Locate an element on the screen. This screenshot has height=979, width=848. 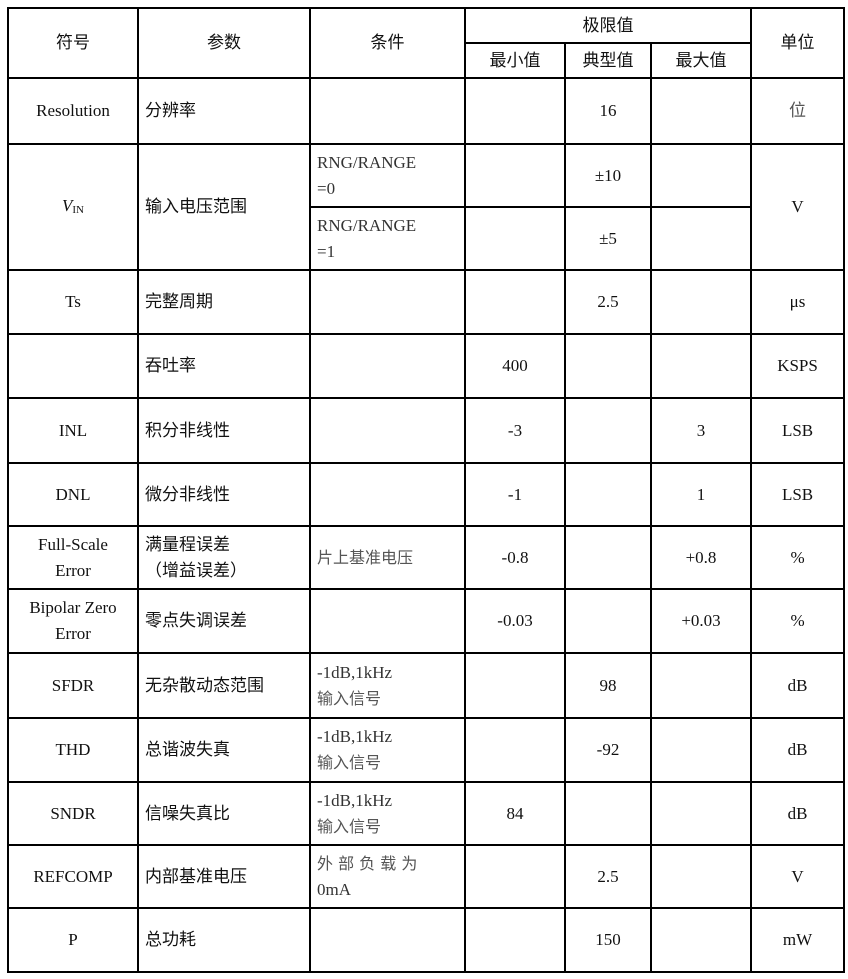
symbol-cell: Resolution is located at coordinates (73, 111).